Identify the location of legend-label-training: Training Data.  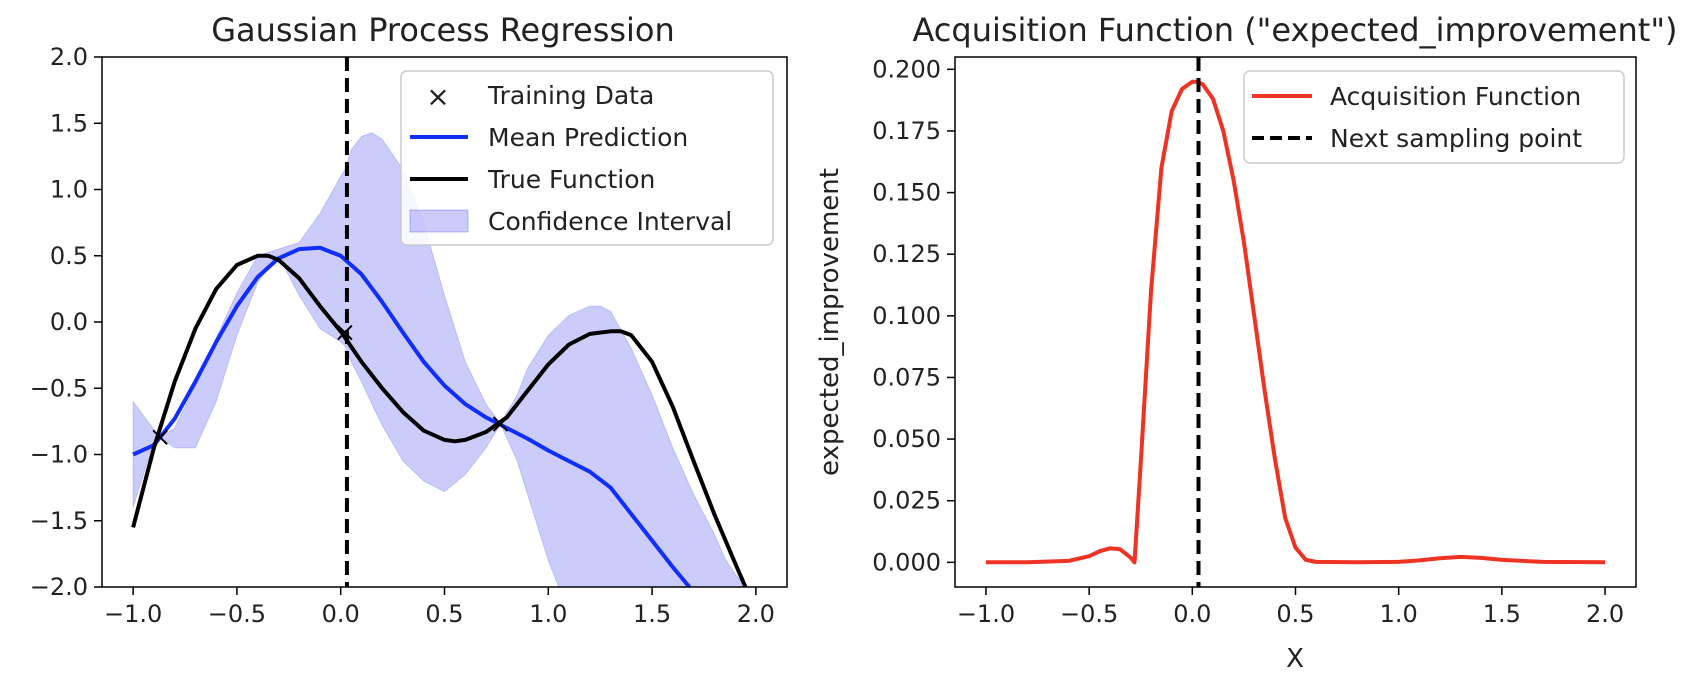
(570, 95).